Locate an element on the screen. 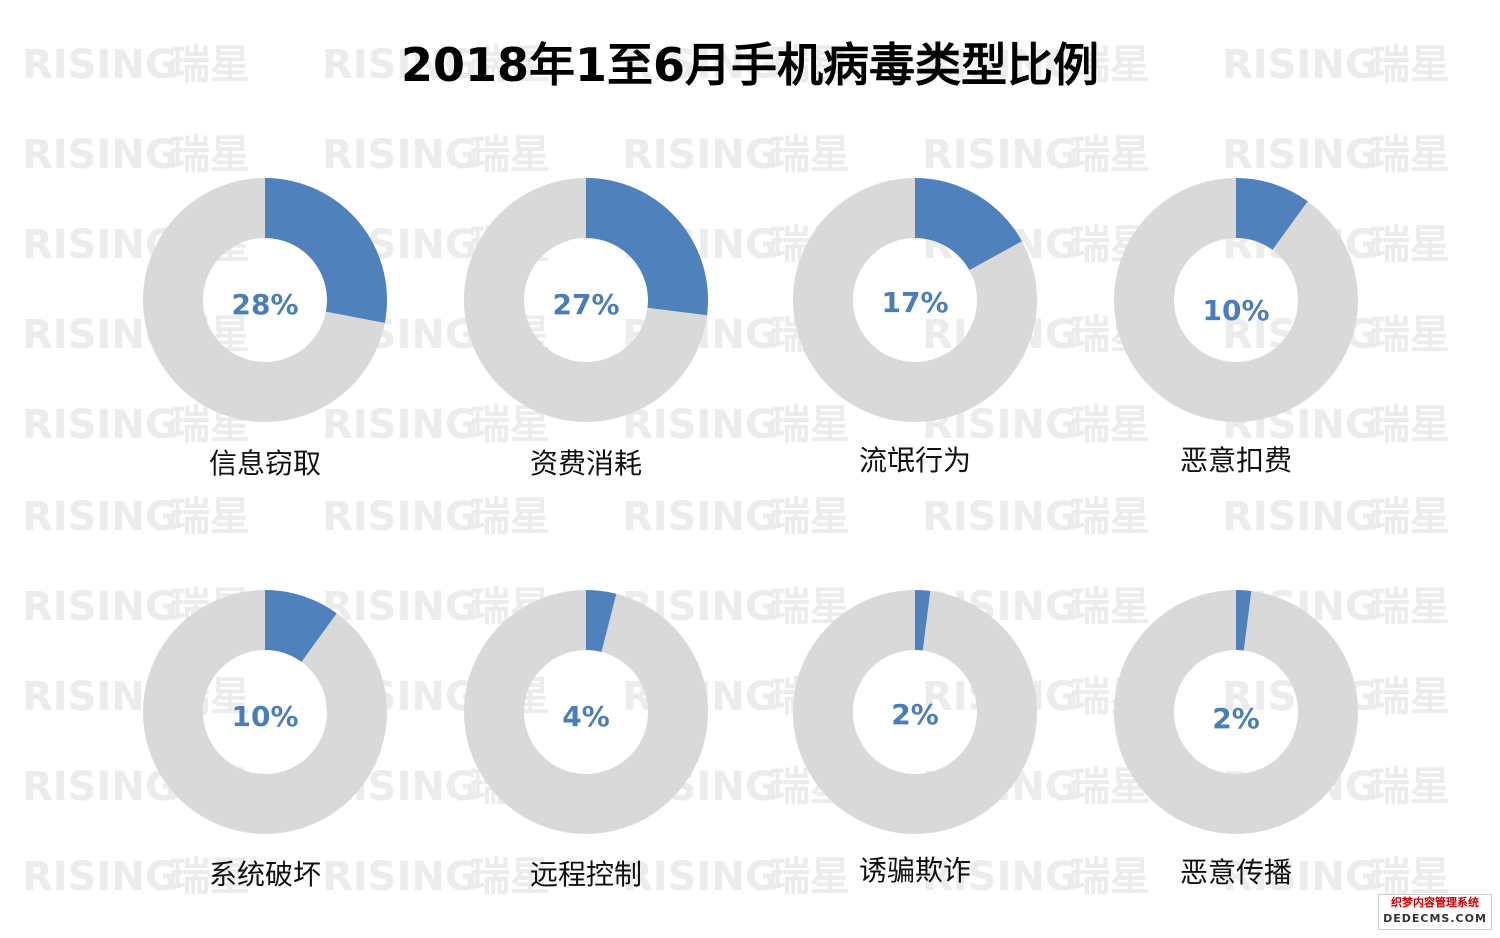 Image resolution: width=1500 pixels, height=938 pixels. donut-6: 2% 诱骗欺诈 is located at coordinates (915, 738).